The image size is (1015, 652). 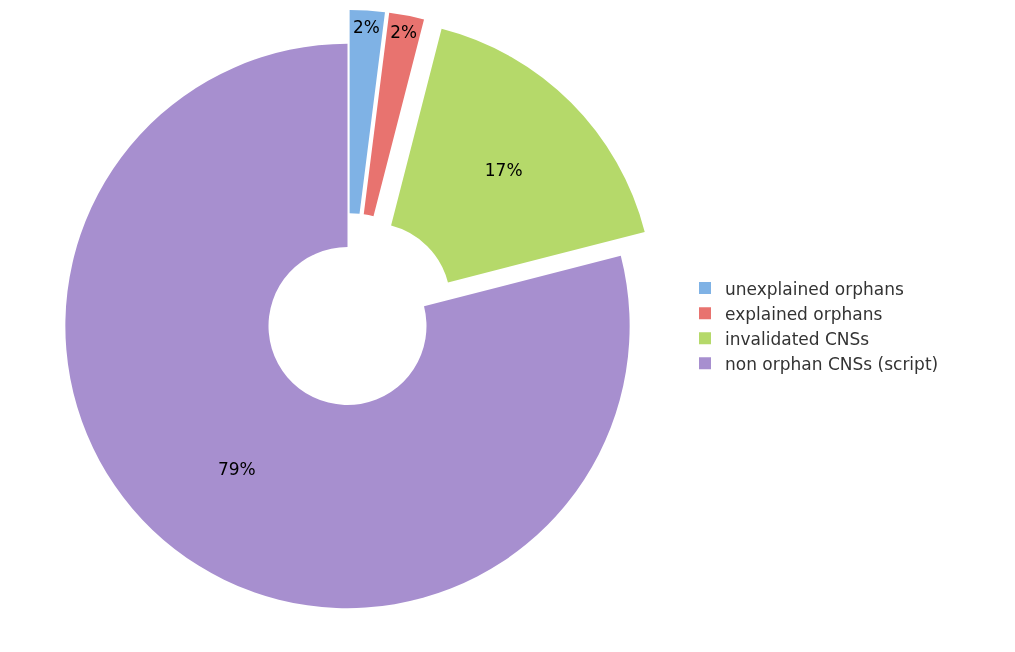 I want to click on data-label: 17%, so click(x=503, y=169).